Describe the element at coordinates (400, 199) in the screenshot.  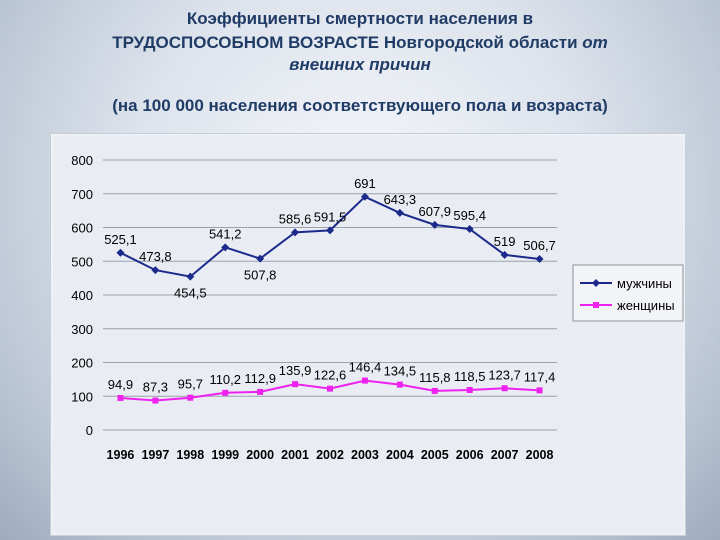
I see `data-label: 643,3` at that location.